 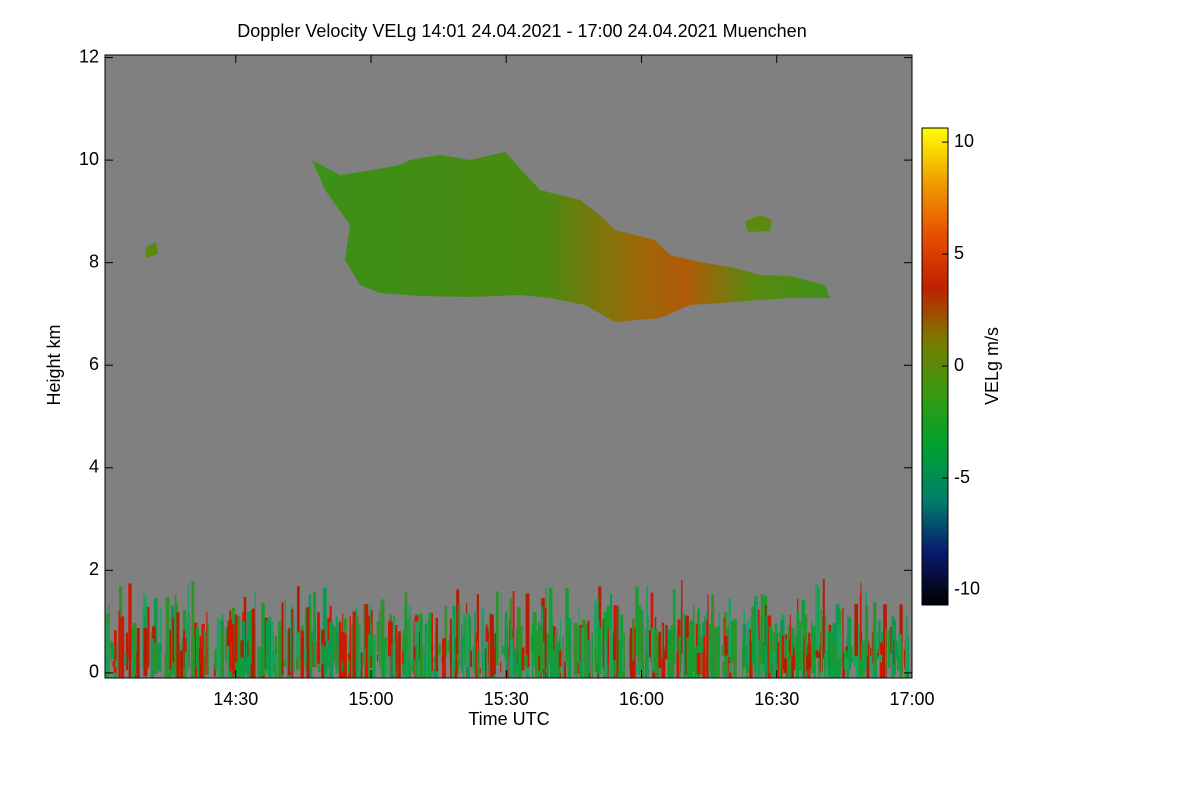 What do you see at coordinates (94, 672) in the screenshot?
I see `y-tick-label: 0` at bounding box center [94, 672].